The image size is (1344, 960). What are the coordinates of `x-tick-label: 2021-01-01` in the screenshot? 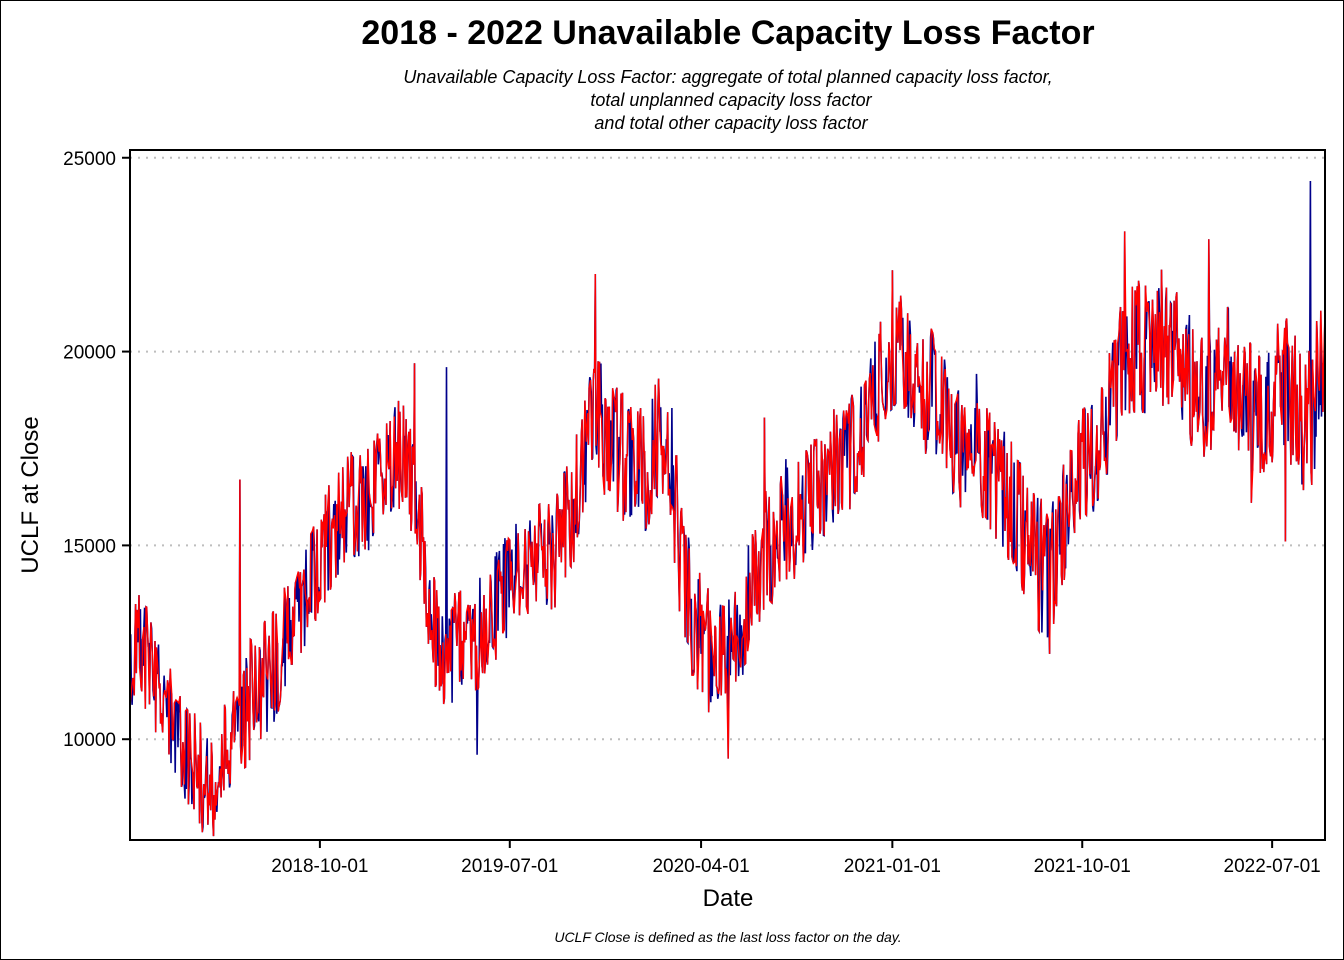 It's located at (892, 866).